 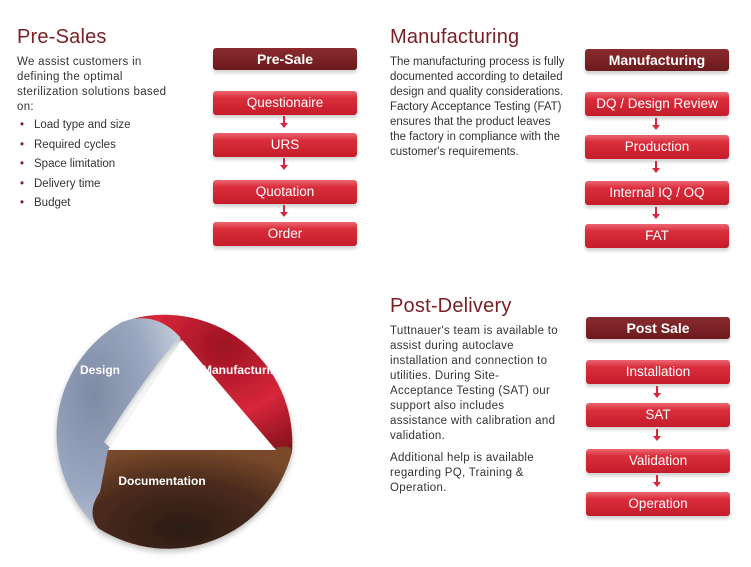 I want to click on flow-step-fat: FAT, so click(x=657, y=236).